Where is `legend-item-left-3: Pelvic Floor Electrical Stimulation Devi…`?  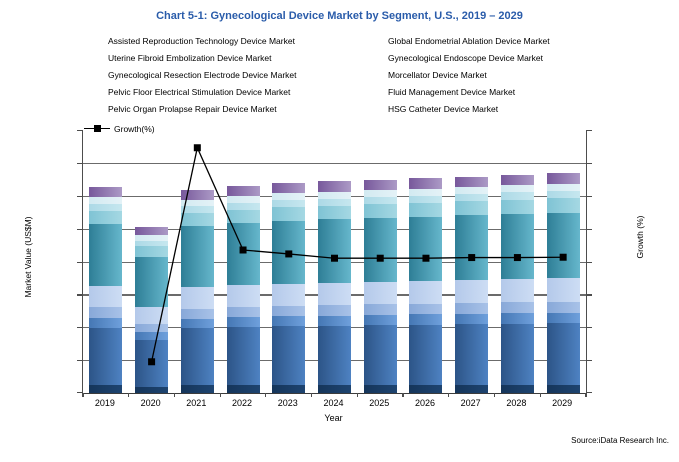
legend-item-left-3: Pelvic Floor Electrical Stimulation Devi… is located at coordinates (199, 92).